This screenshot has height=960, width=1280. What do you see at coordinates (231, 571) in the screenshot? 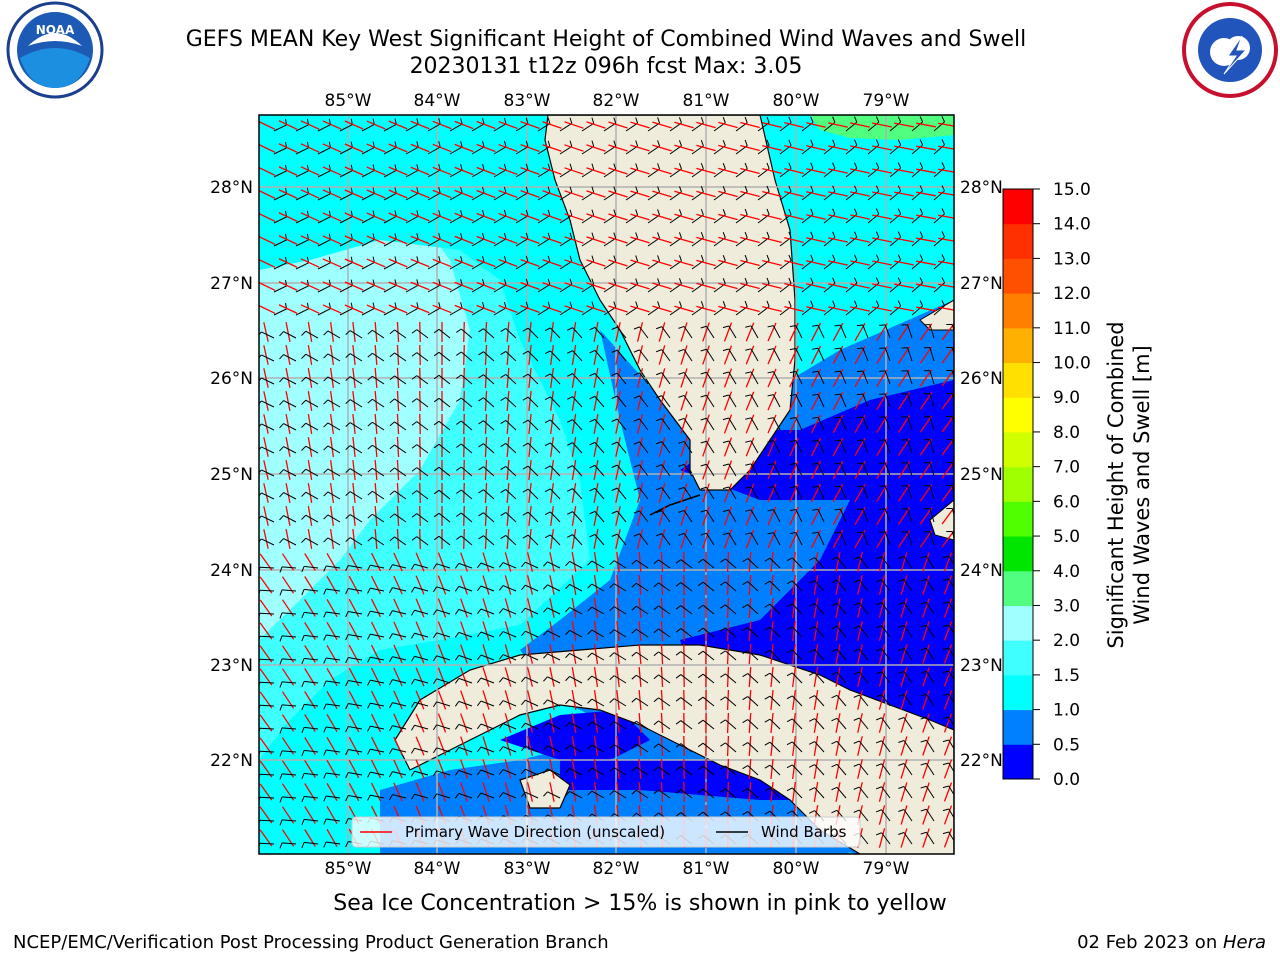
I see `lat-tick-left: 24°N` at bounding box center [231, 571].